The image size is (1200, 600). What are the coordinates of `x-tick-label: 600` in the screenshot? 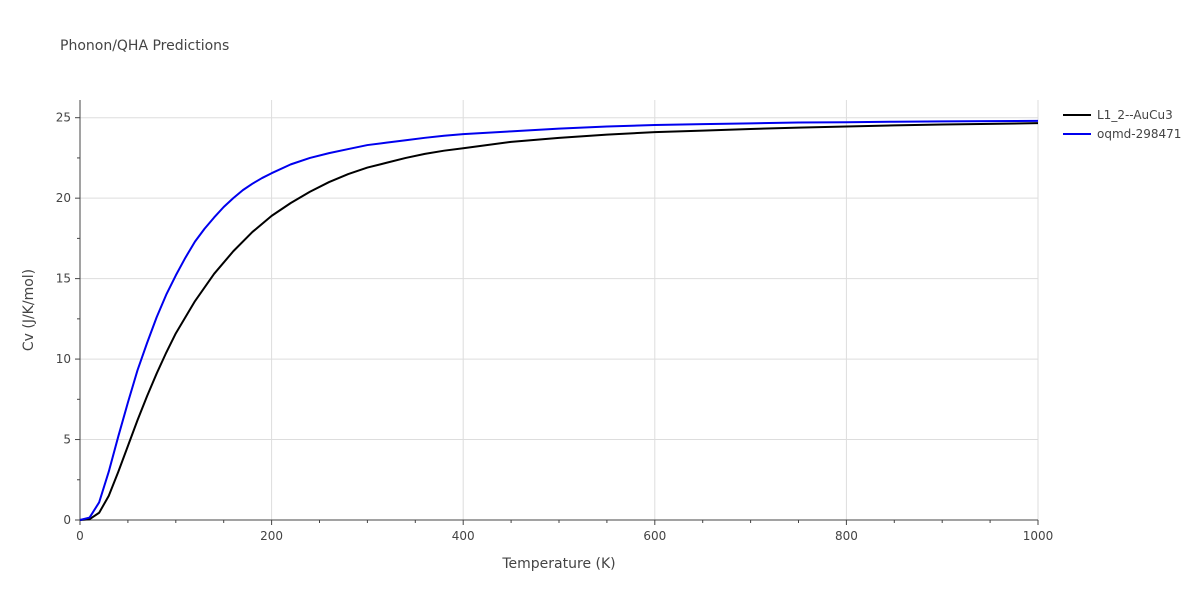 It's located at (654, 536).